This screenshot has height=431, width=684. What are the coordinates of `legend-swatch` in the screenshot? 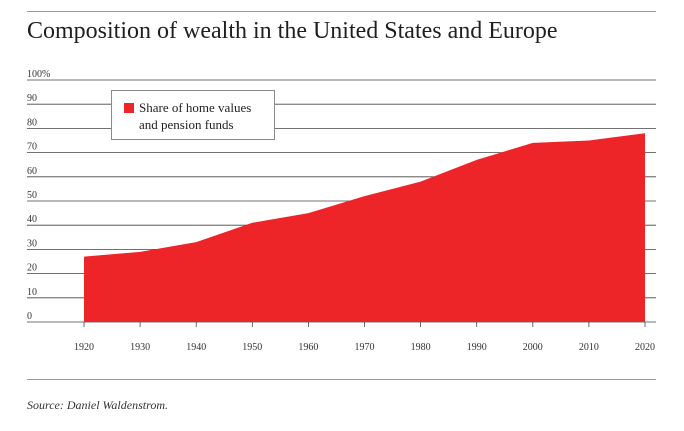 It's located at (129, 108).